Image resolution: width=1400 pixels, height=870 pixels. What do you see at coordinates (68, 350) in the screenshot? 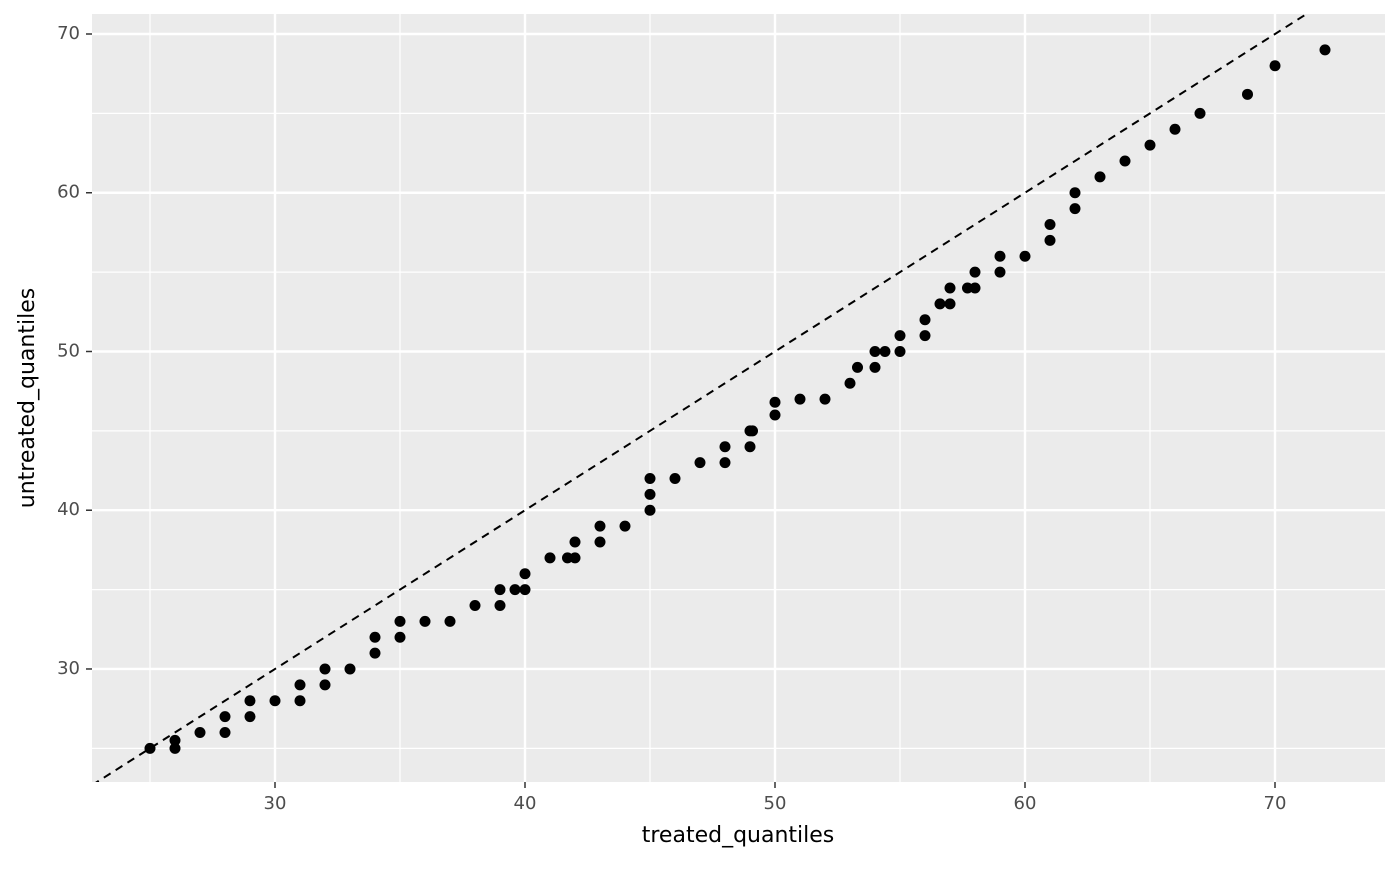
I see `y-tick-label: 50` at bounding box center [68, 350].